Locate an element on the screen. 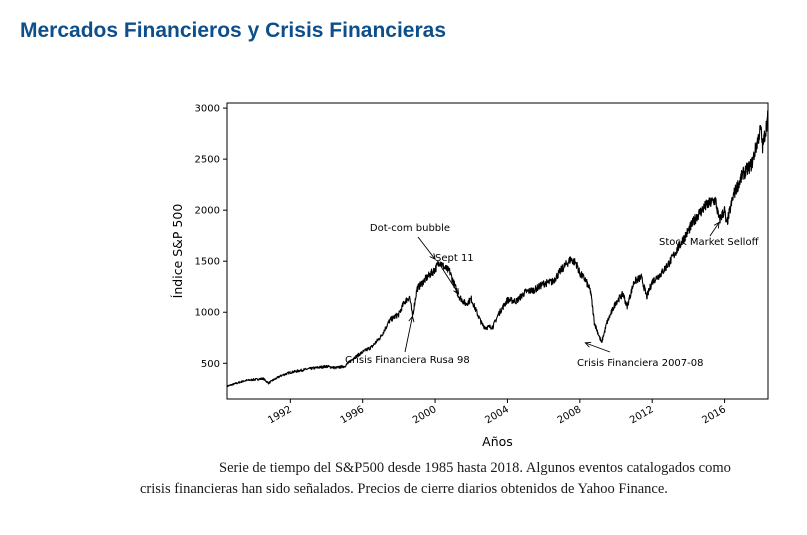 The image size is (807, 535). y-tick-label-1000: 1000 is located at coordinates (207, 313).